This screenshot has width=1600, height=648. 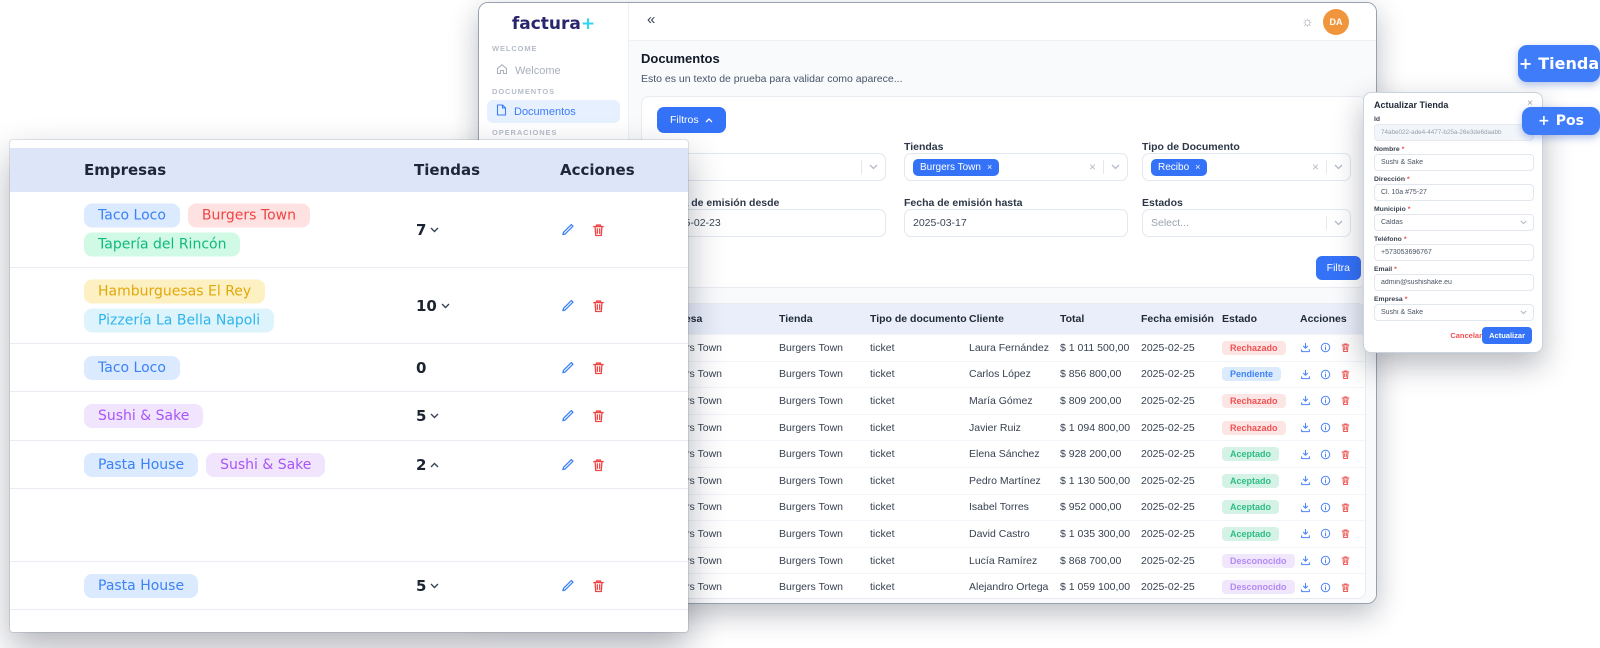 I want to click on fecha-desde-input: 2025-02-23, so click(x=772, y=223).